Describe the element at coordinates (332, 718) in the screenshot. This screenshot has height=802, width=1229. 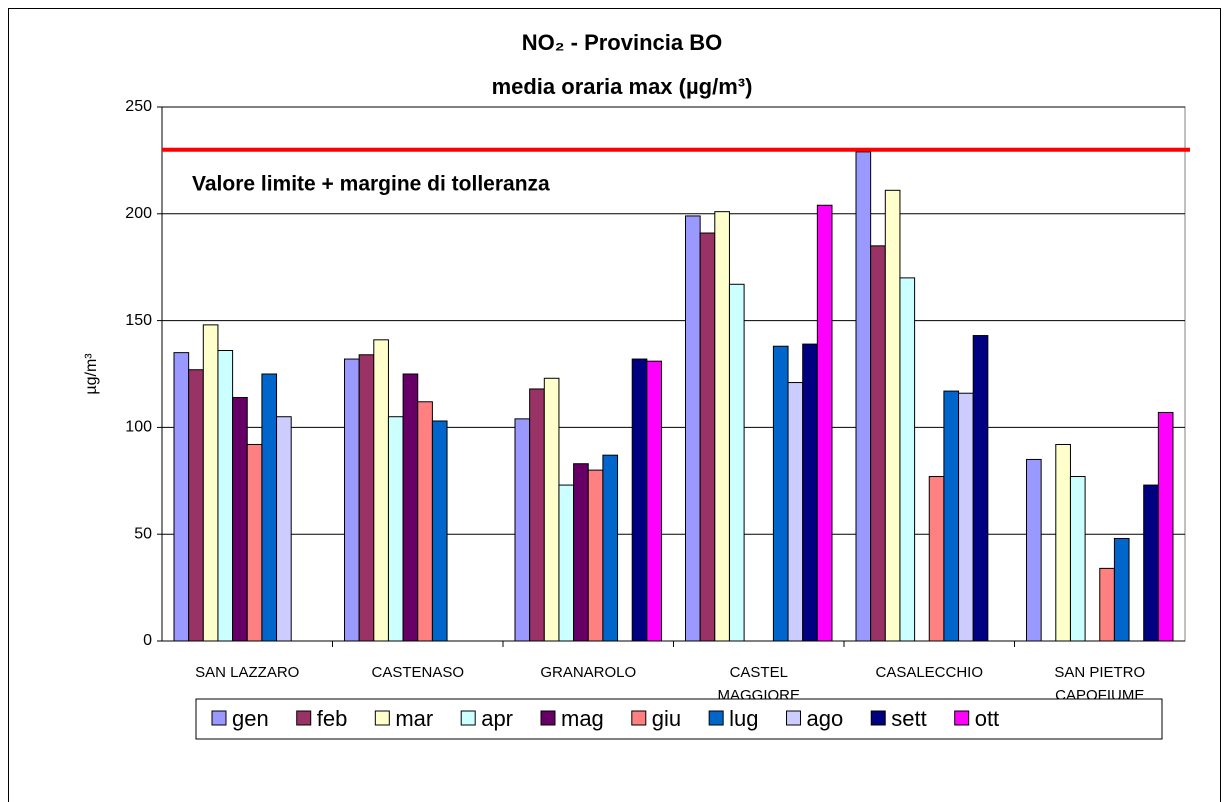
I see `legend-label: feb` at that location.